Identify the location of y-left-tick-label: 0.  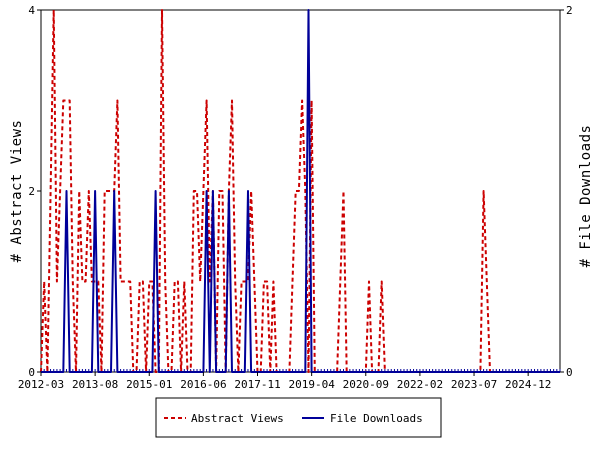
(31, 372).